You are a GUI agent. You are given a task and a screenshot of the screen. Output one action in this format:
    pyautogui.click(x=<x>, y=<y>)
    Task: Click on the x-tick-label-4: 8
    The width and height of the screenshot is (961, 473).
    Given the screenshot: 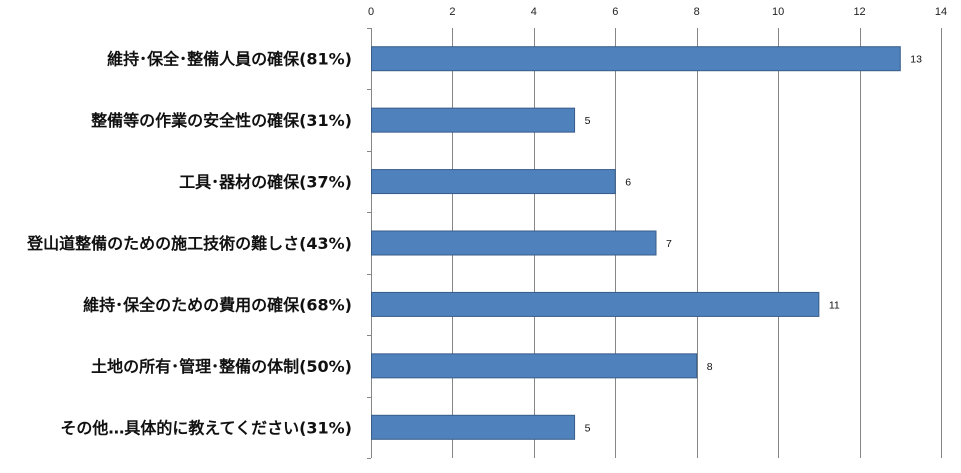 What is the action you would take?
    pyautogui.click(x=697, y=12)
    